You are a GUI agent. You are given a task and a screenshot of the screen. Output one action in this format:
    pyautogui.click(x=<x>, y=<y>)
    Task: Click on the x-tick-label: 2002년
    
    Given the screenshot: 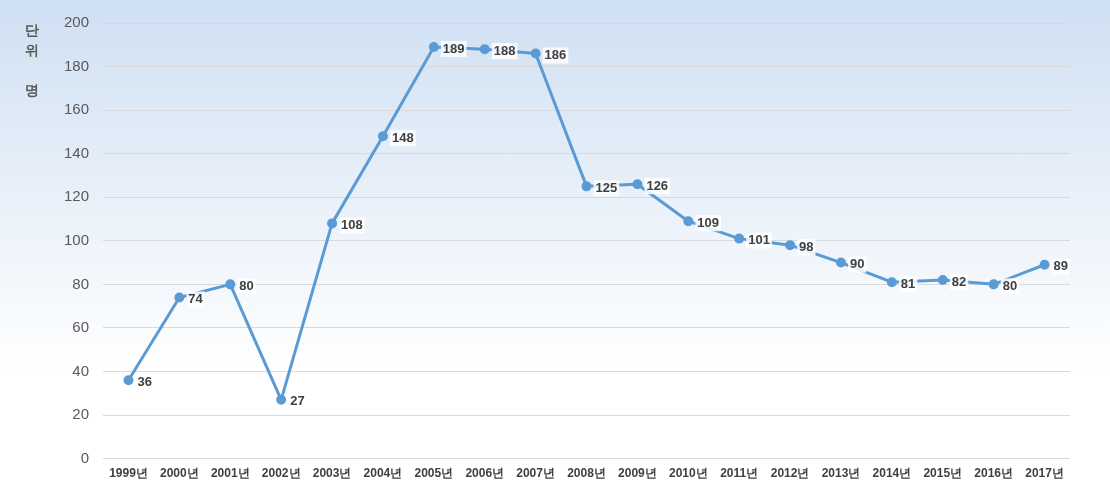 What is the action you would take?
    pyautogui.click(x=281, y=473)
    